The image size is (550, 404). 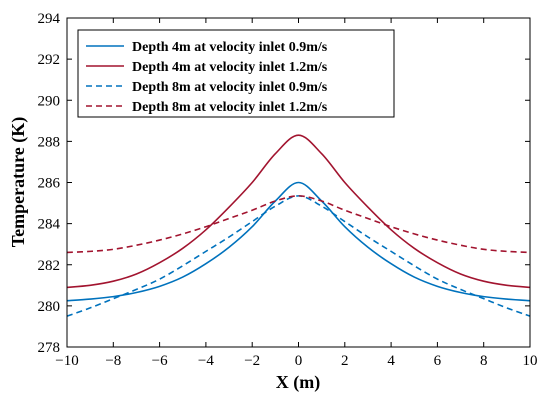 I want to click on x-tick-label: 2, so click(x=345, y=361).